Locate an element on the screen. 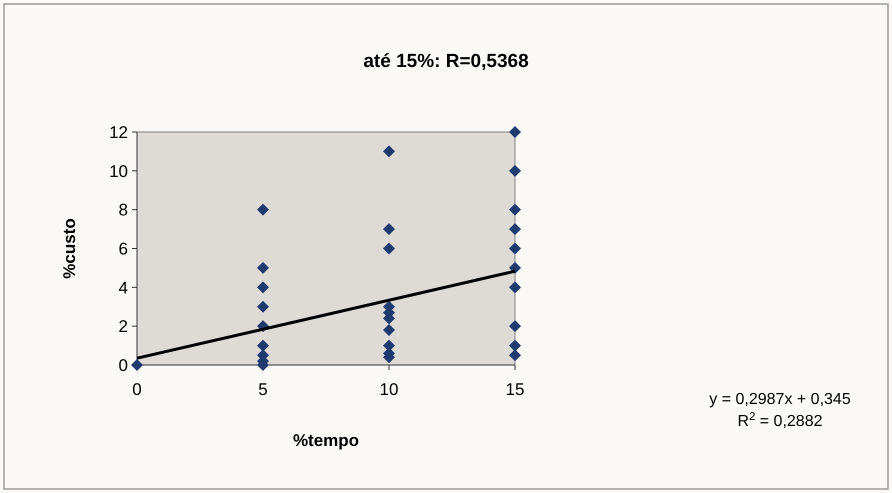 The width and height of the screenshot is (892, 493). y-tick-label: 12 is located at coordinates (118, 132).